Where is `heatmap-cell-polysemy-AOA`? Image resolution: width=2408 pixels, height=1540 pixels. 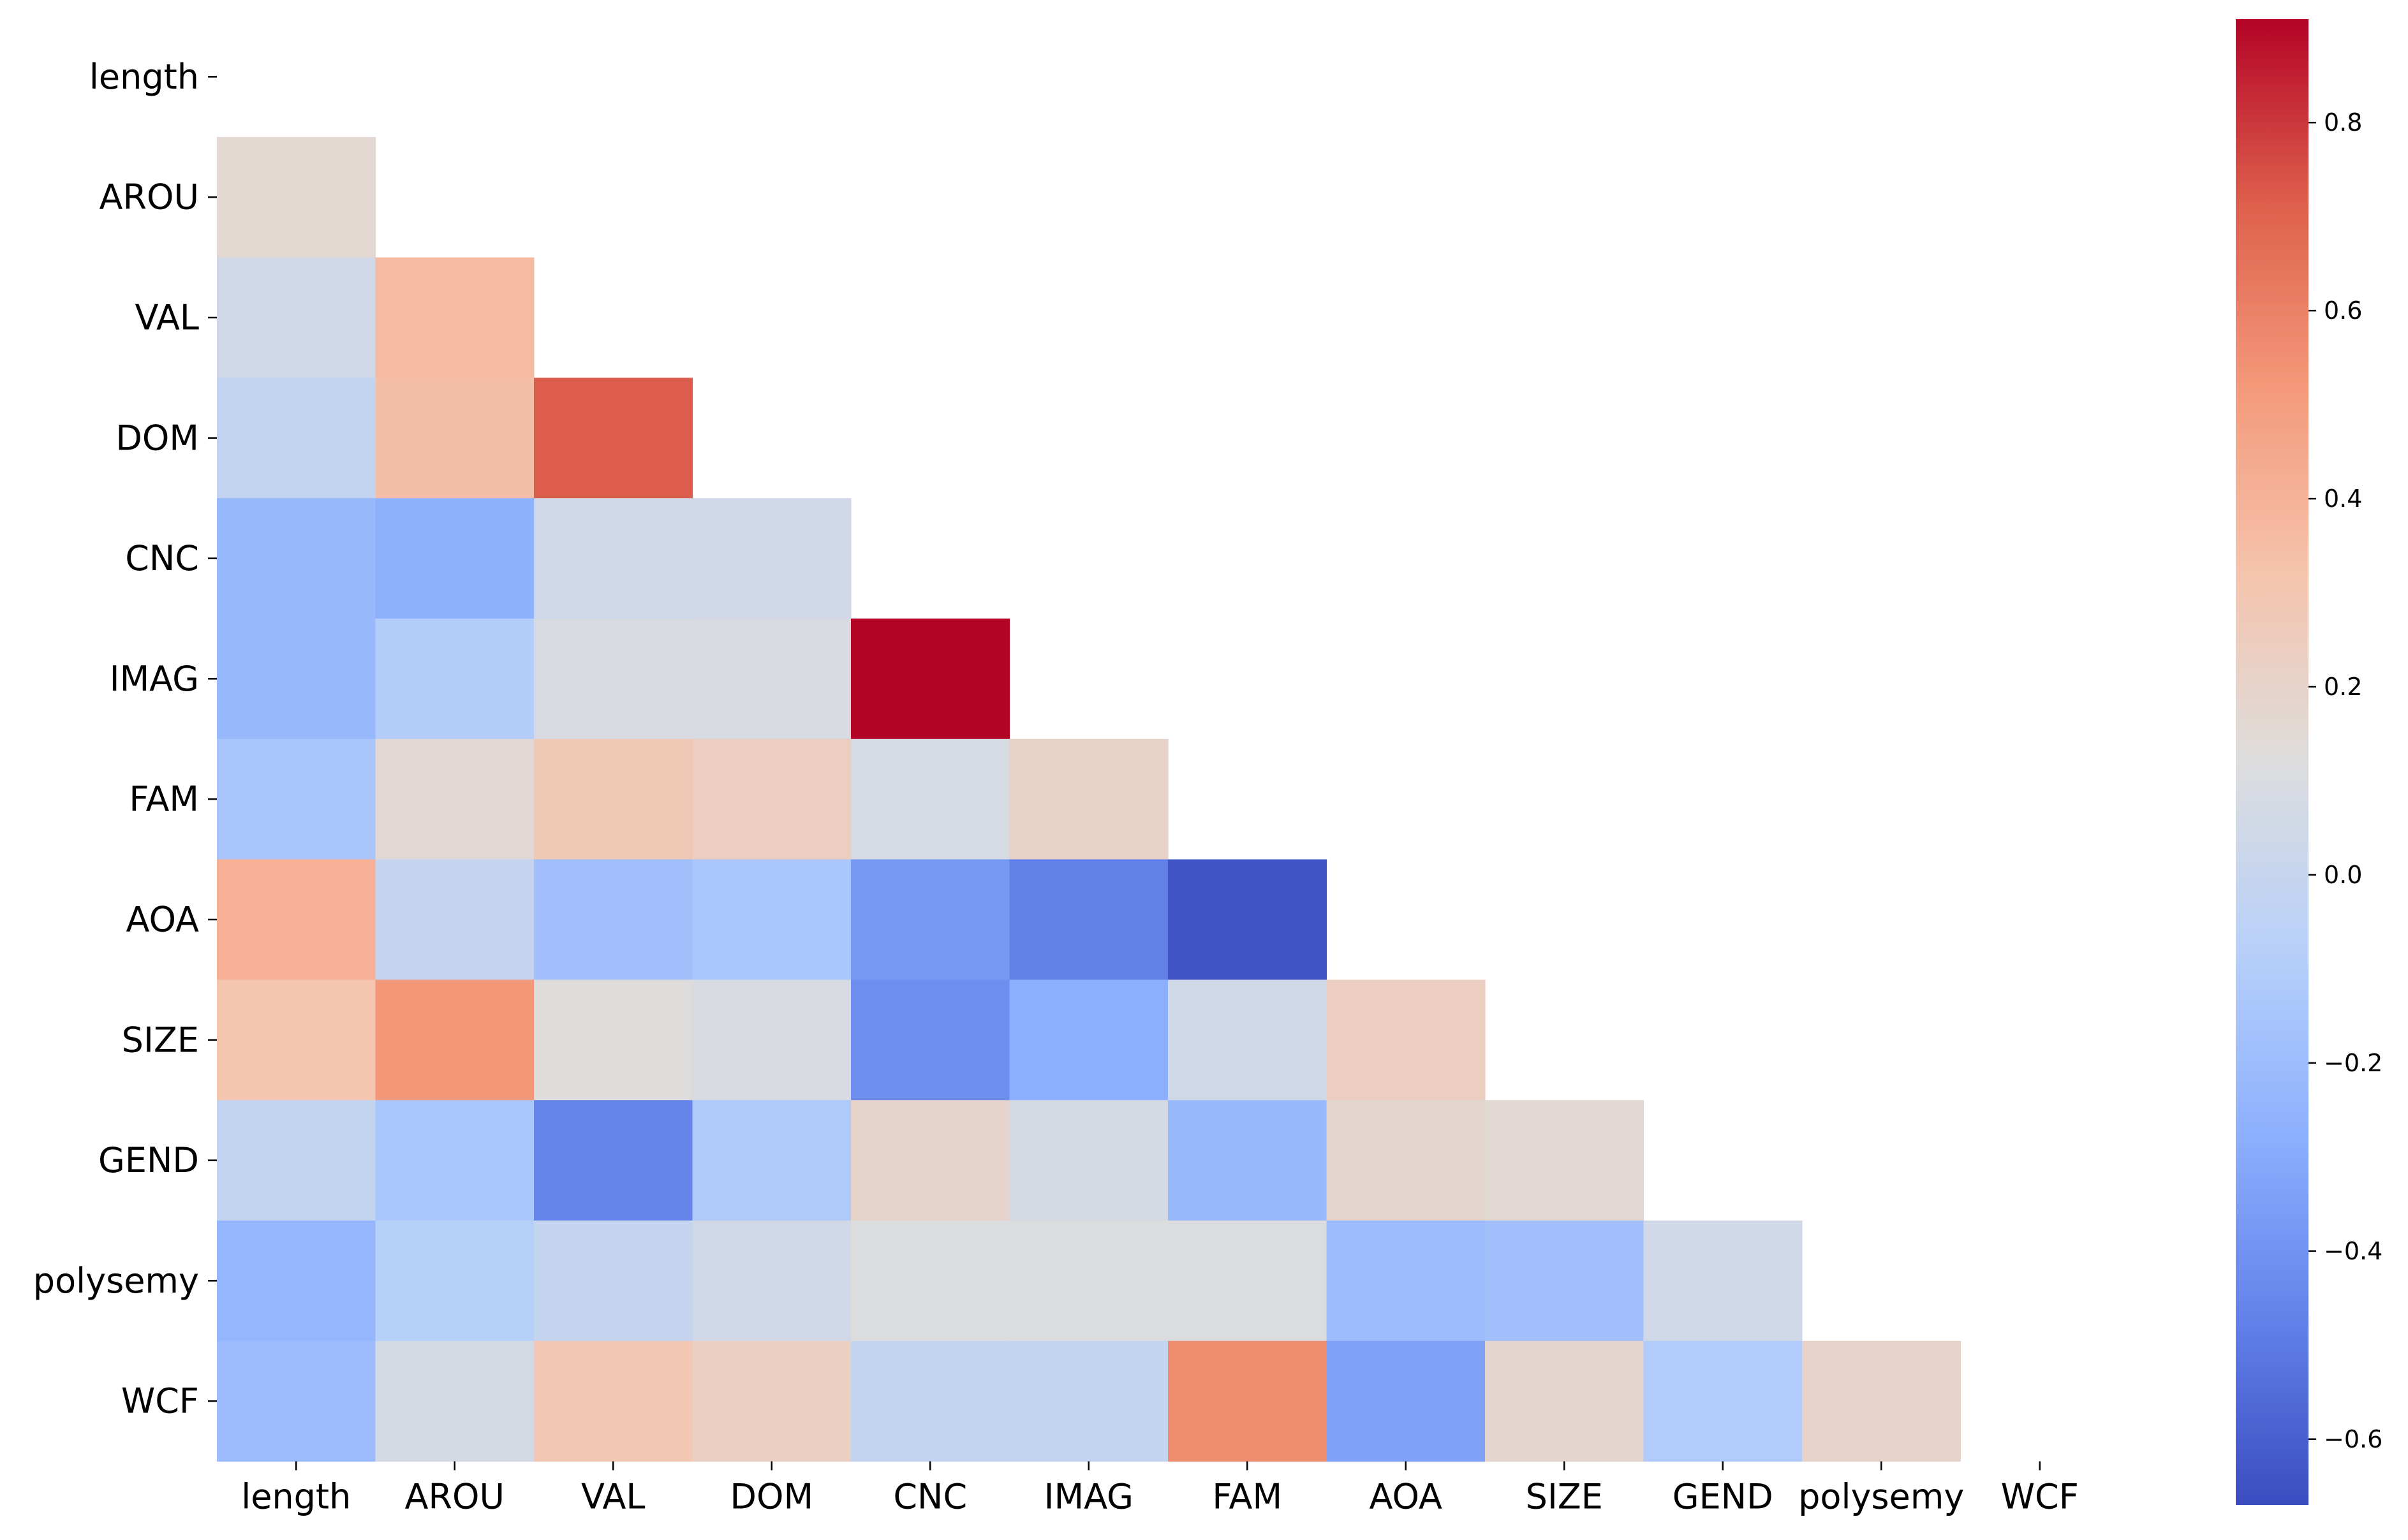
heatmap-cell-polysemy-AOA is located at coordinates (1406, 1281).